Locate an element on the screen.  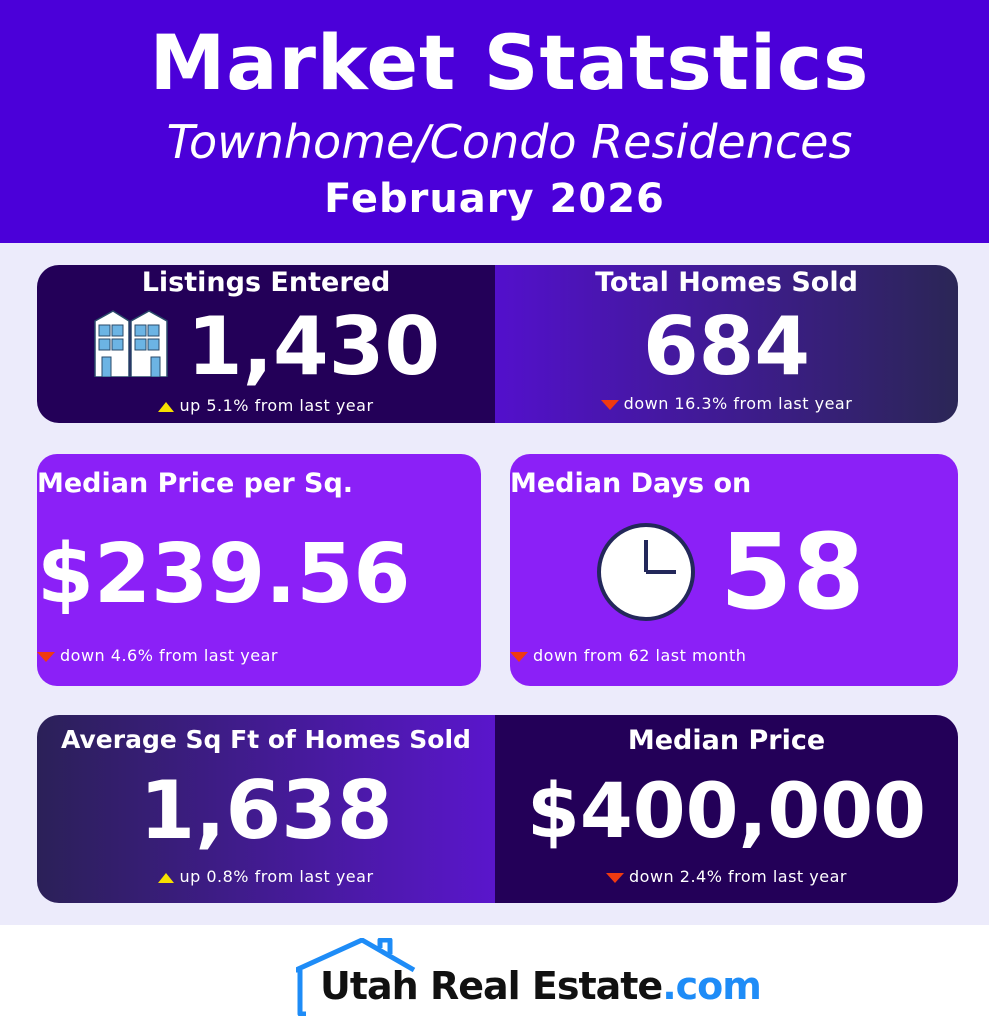
report-date: February 2026 is located at coordinates (494, 199).